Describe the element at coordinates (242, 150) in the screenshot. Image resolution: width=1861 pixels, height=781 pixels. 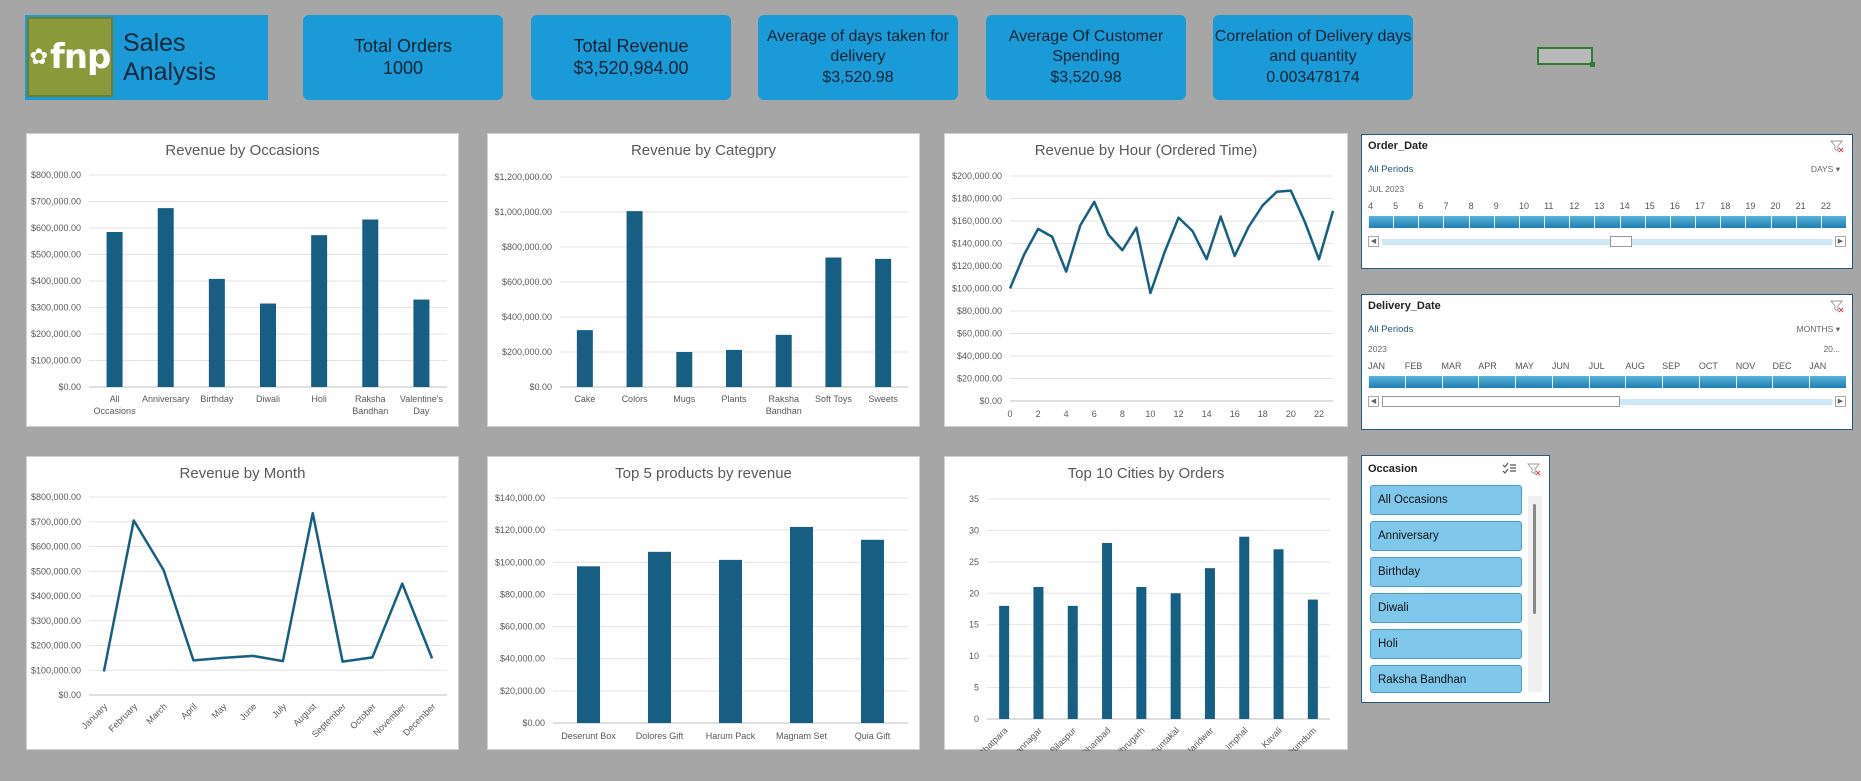
I see `chart-title: Revenue by Occasions` at that location.